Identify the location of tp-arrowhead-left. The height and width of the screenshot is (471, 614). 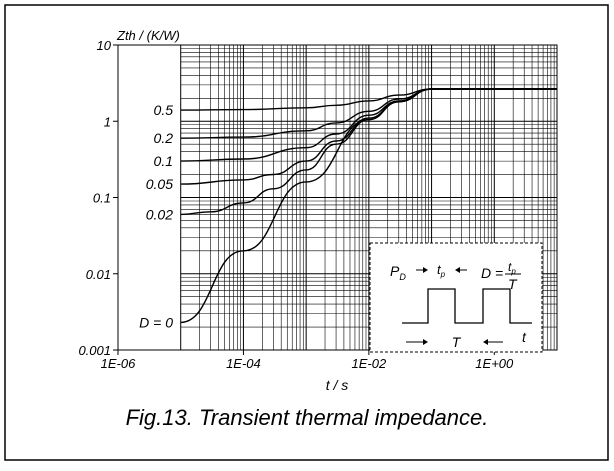
(425, 270).